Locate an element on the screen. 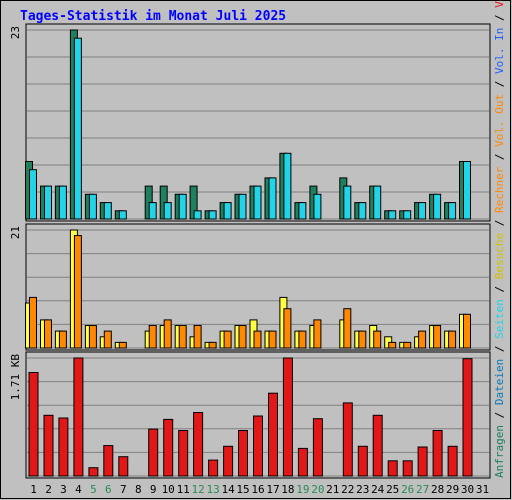 This screenshot has height=500, width=512. legend-entry: Dateien is located at coordinates (499, 382).